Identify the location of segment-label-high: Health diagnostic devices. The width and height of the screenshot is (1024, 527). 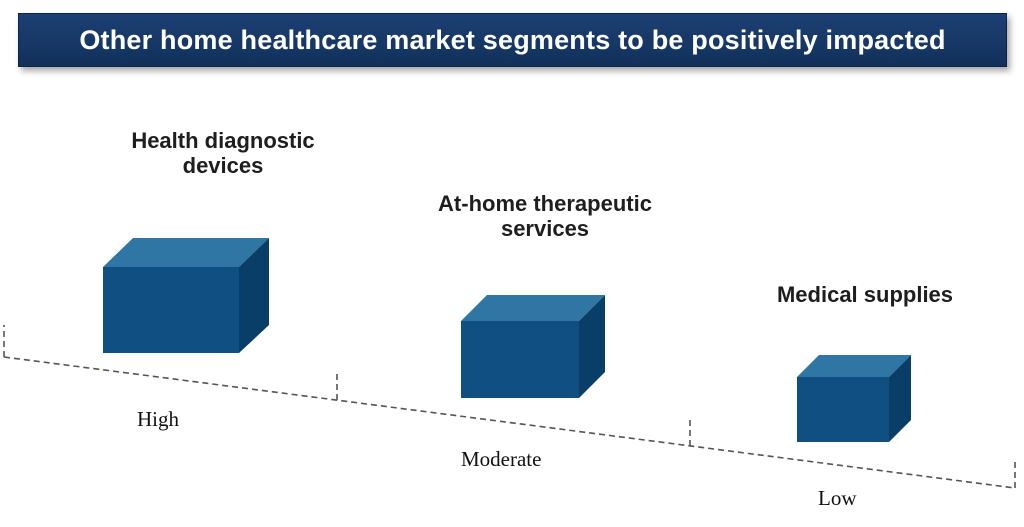
(223, 153).